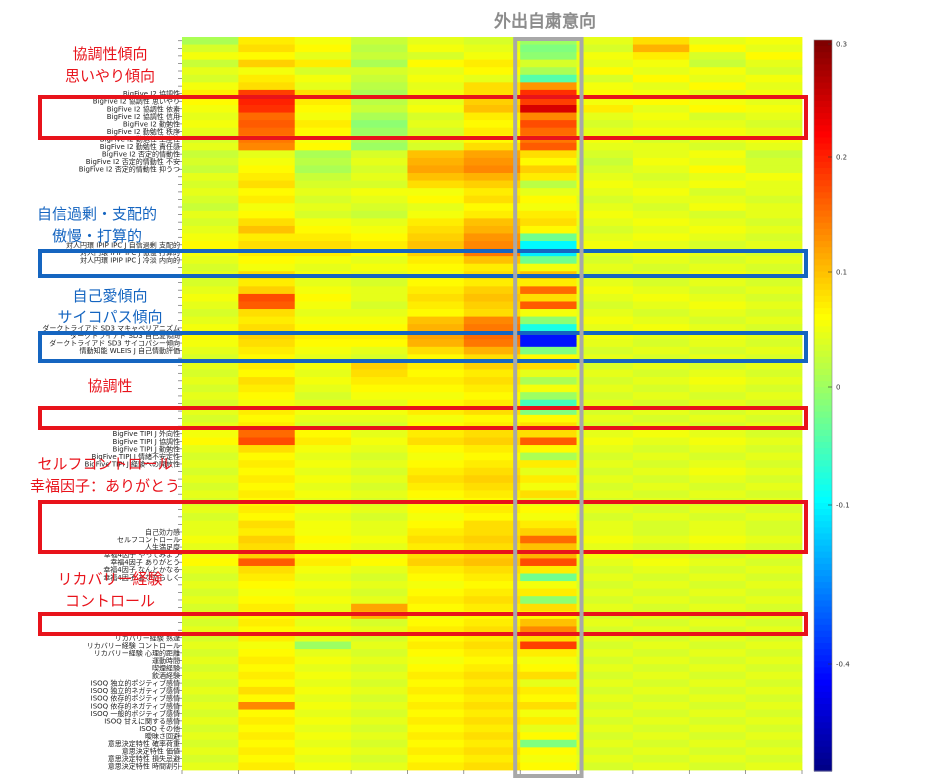 This screenshot has height=778, width=940. What do you see at coordinates (146, 441) in the screenshot?
I see `row-label: BigFive TIPI J 協調性` at bounding box center [146, 441].